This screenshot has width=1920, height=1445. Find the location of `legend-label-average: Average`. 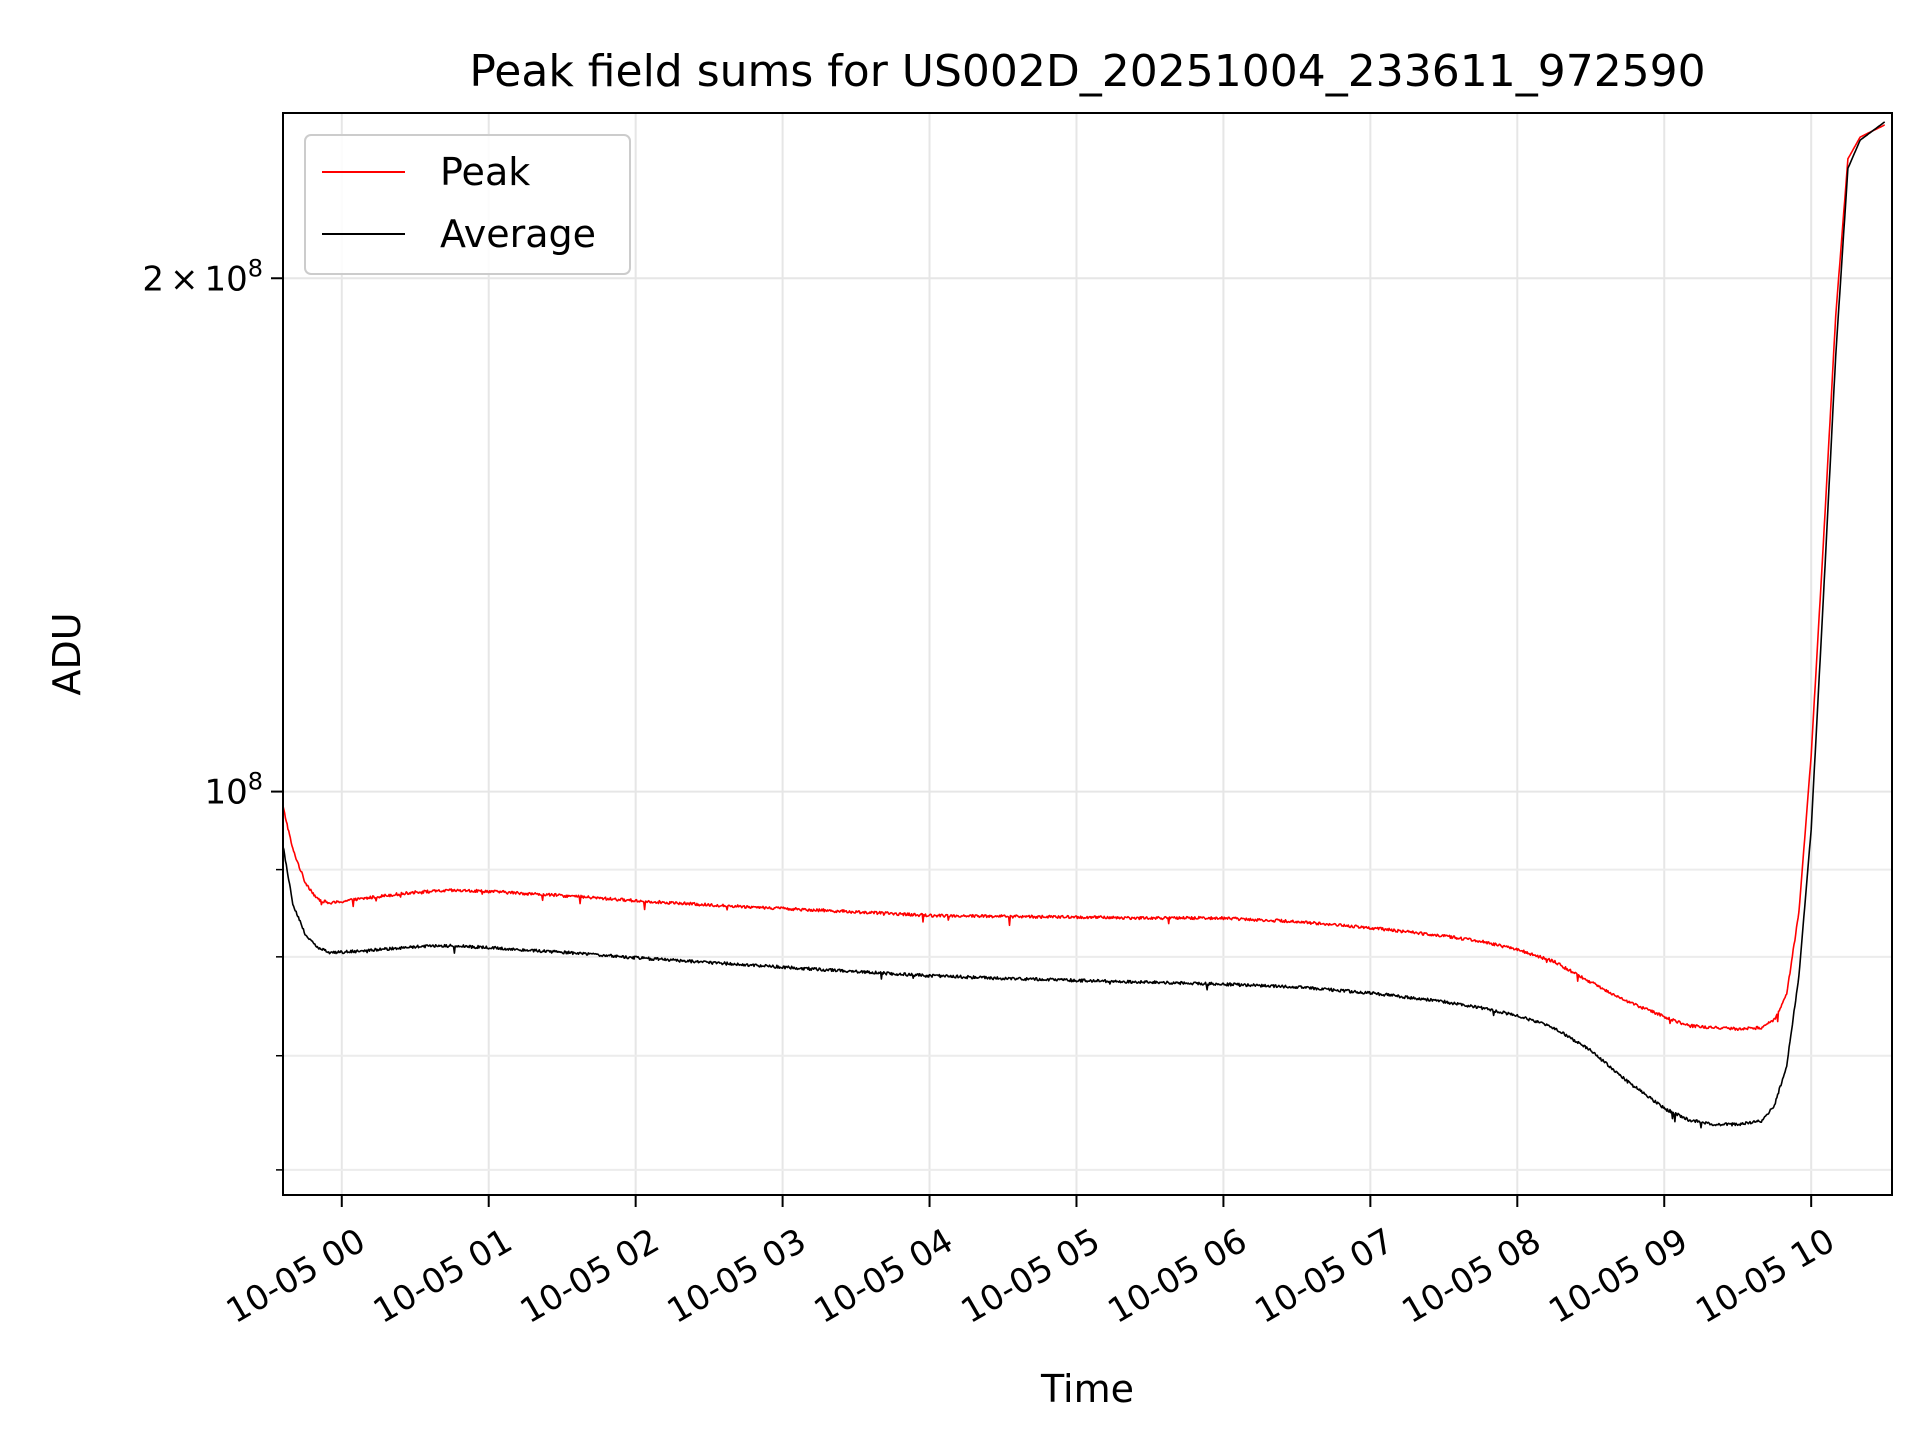

legend-label-average: Average is located at coordinates (518, 234).